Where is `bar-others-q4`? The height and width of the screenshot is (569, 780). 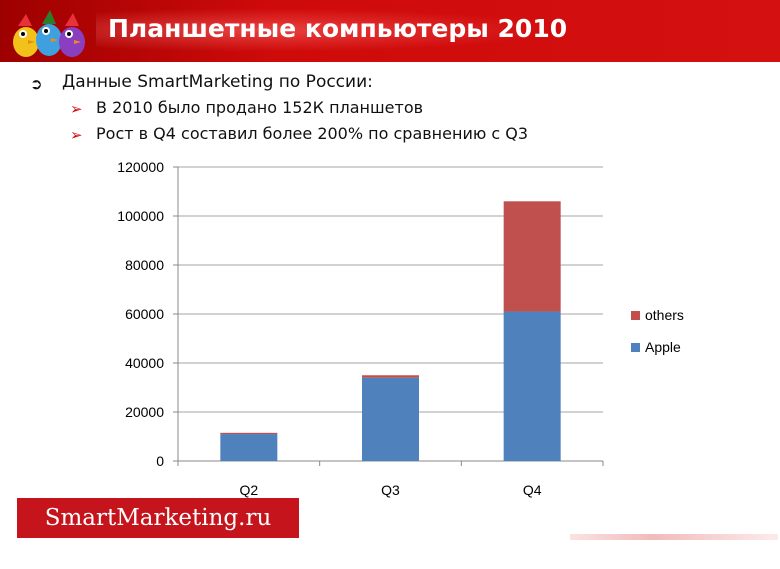
bar-others-q4 is located at coordinates (532, 256).